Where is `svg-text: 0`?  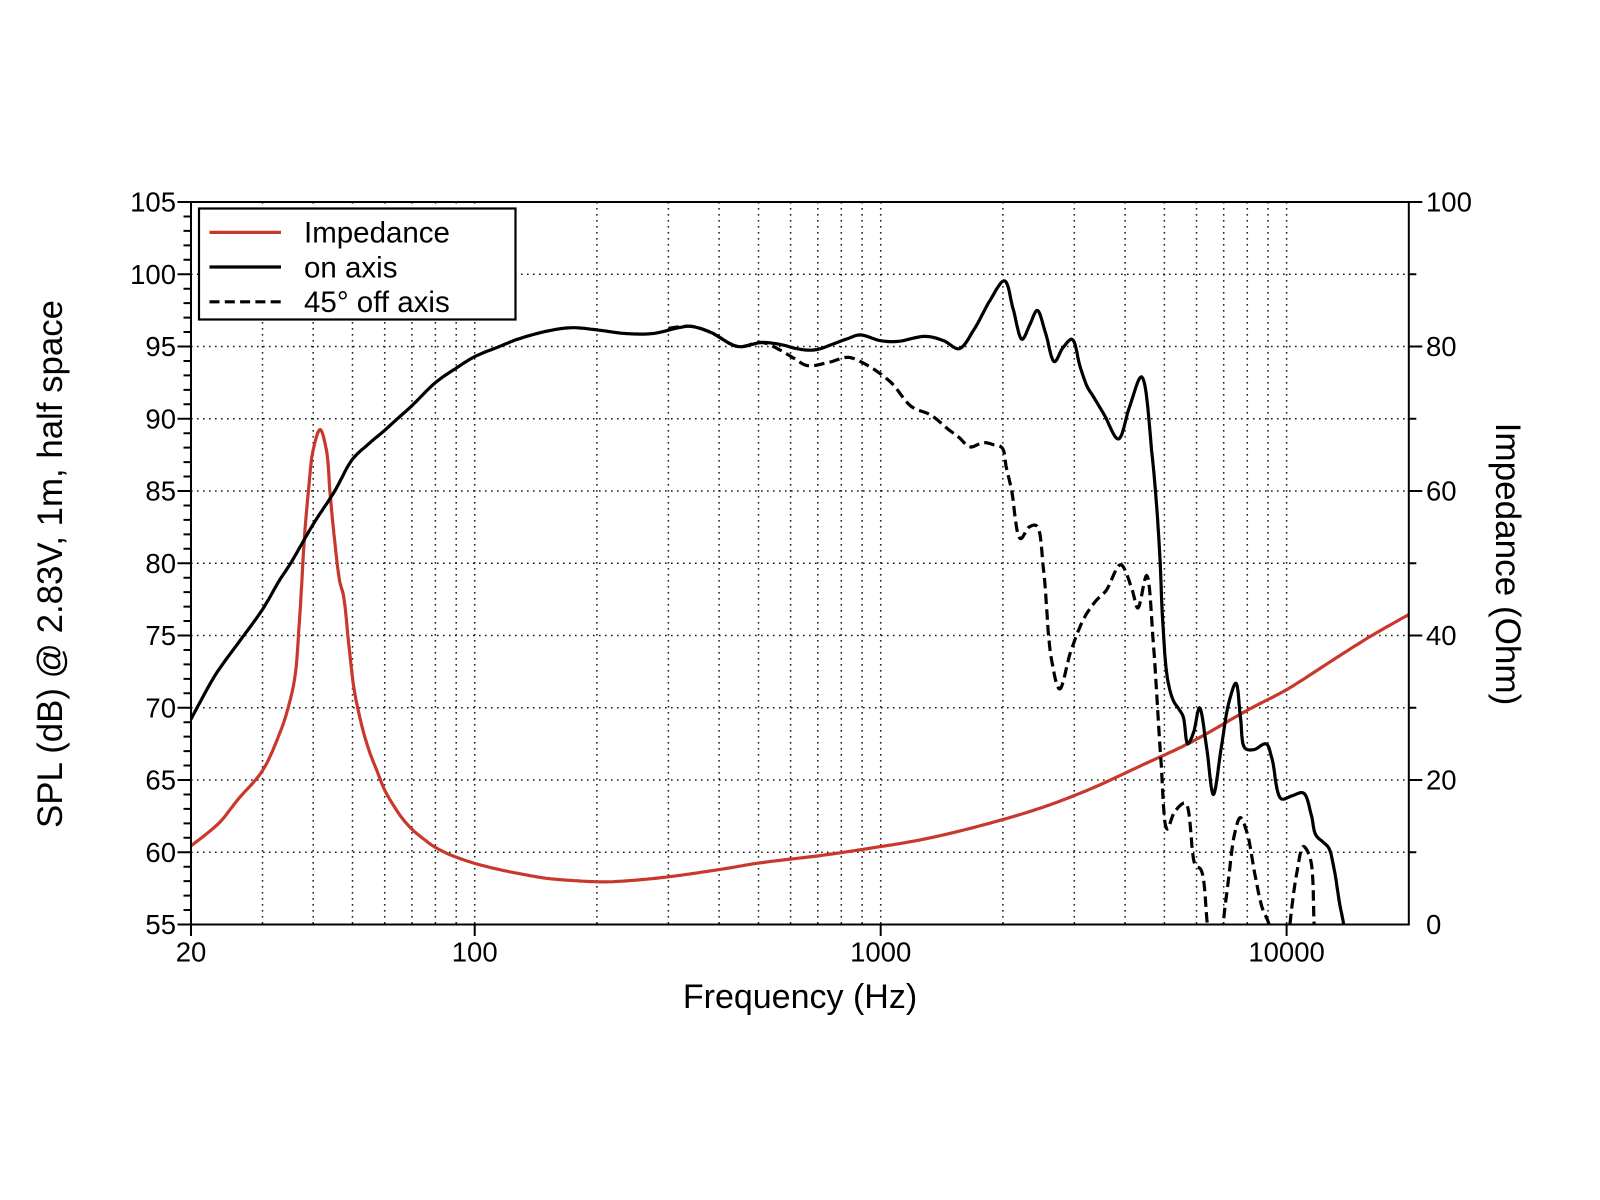
svg-text: 0 is located at coordinates (1433, 924).